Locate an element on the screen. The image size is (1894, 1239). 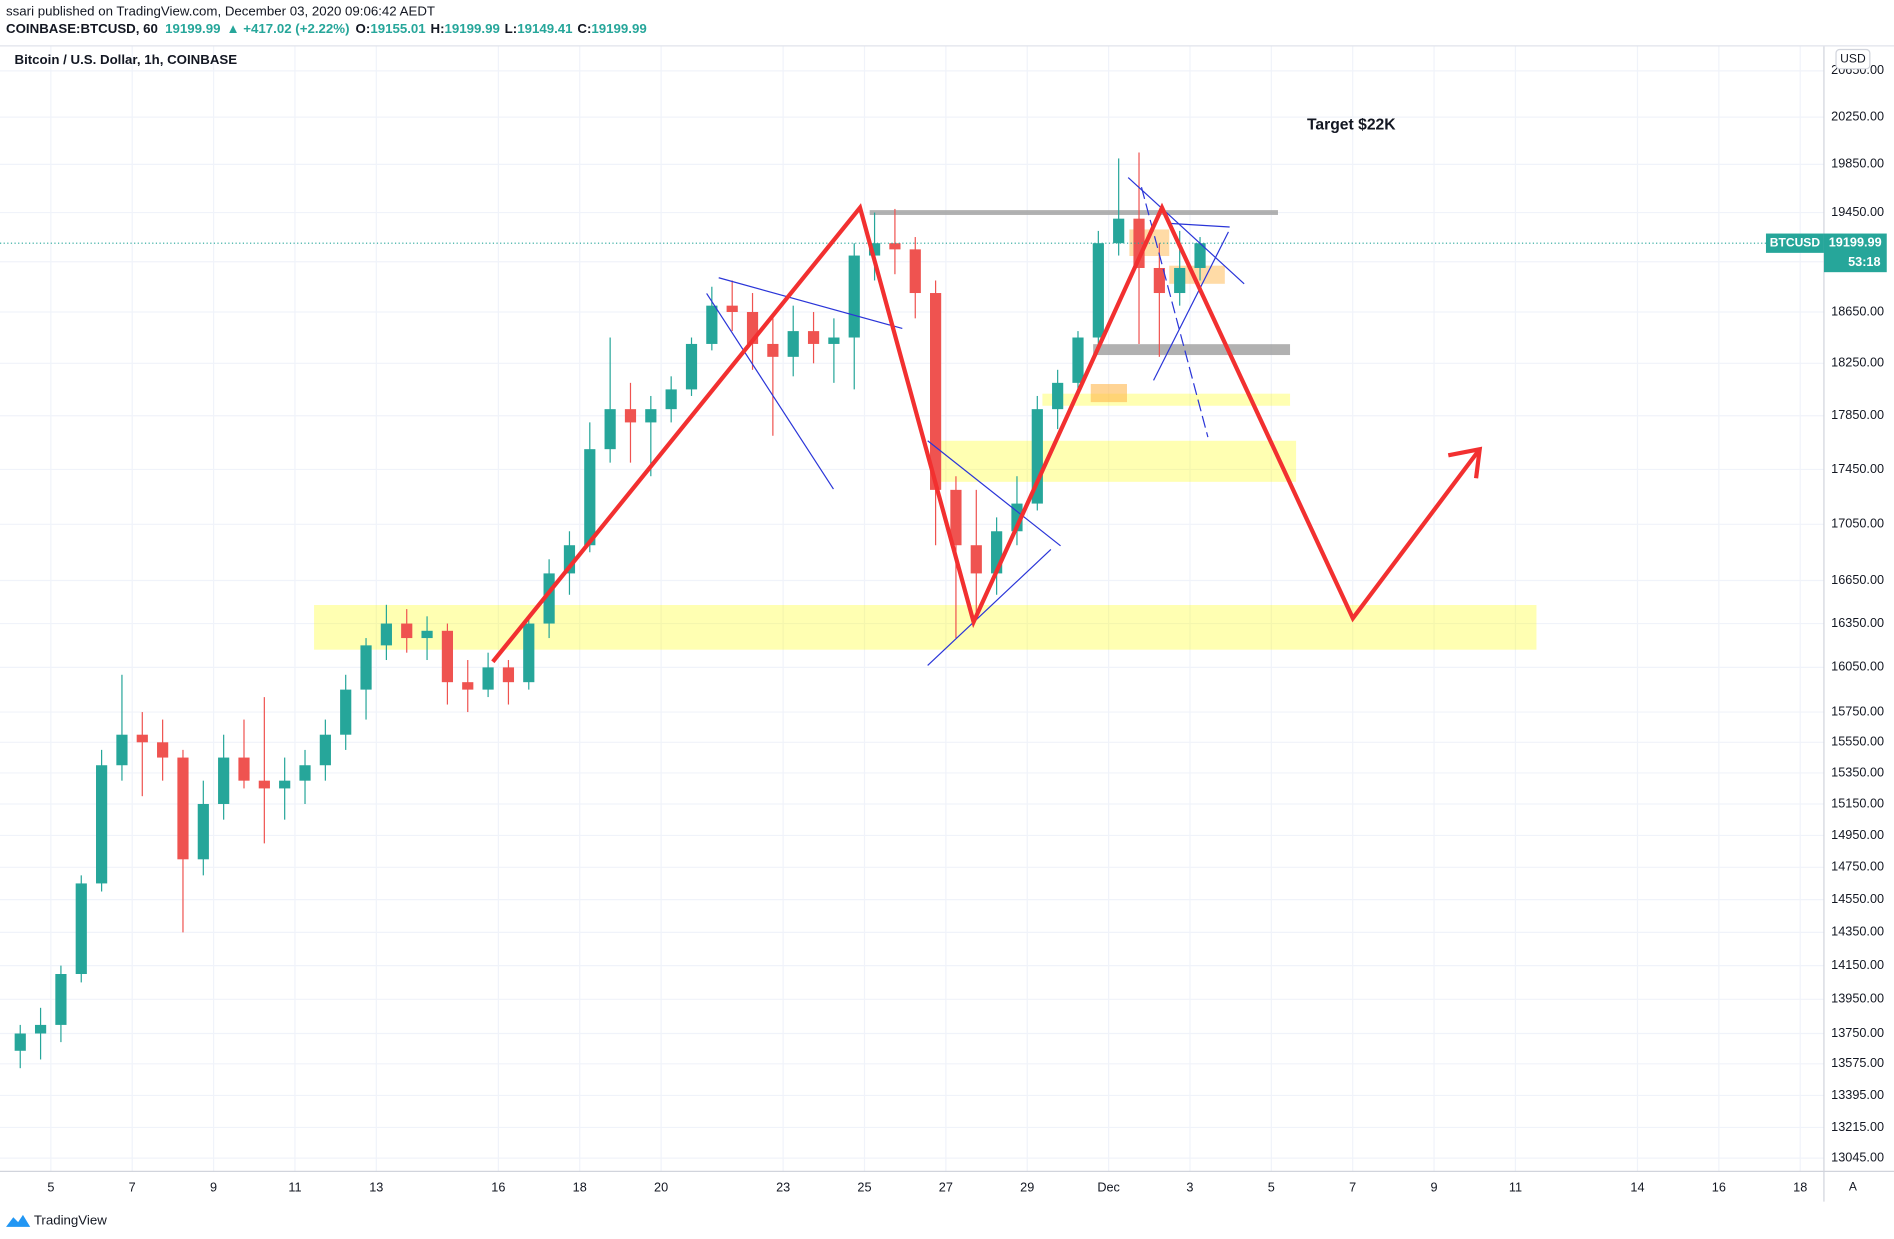
currency-badge is located at coordinates (1853, 59).